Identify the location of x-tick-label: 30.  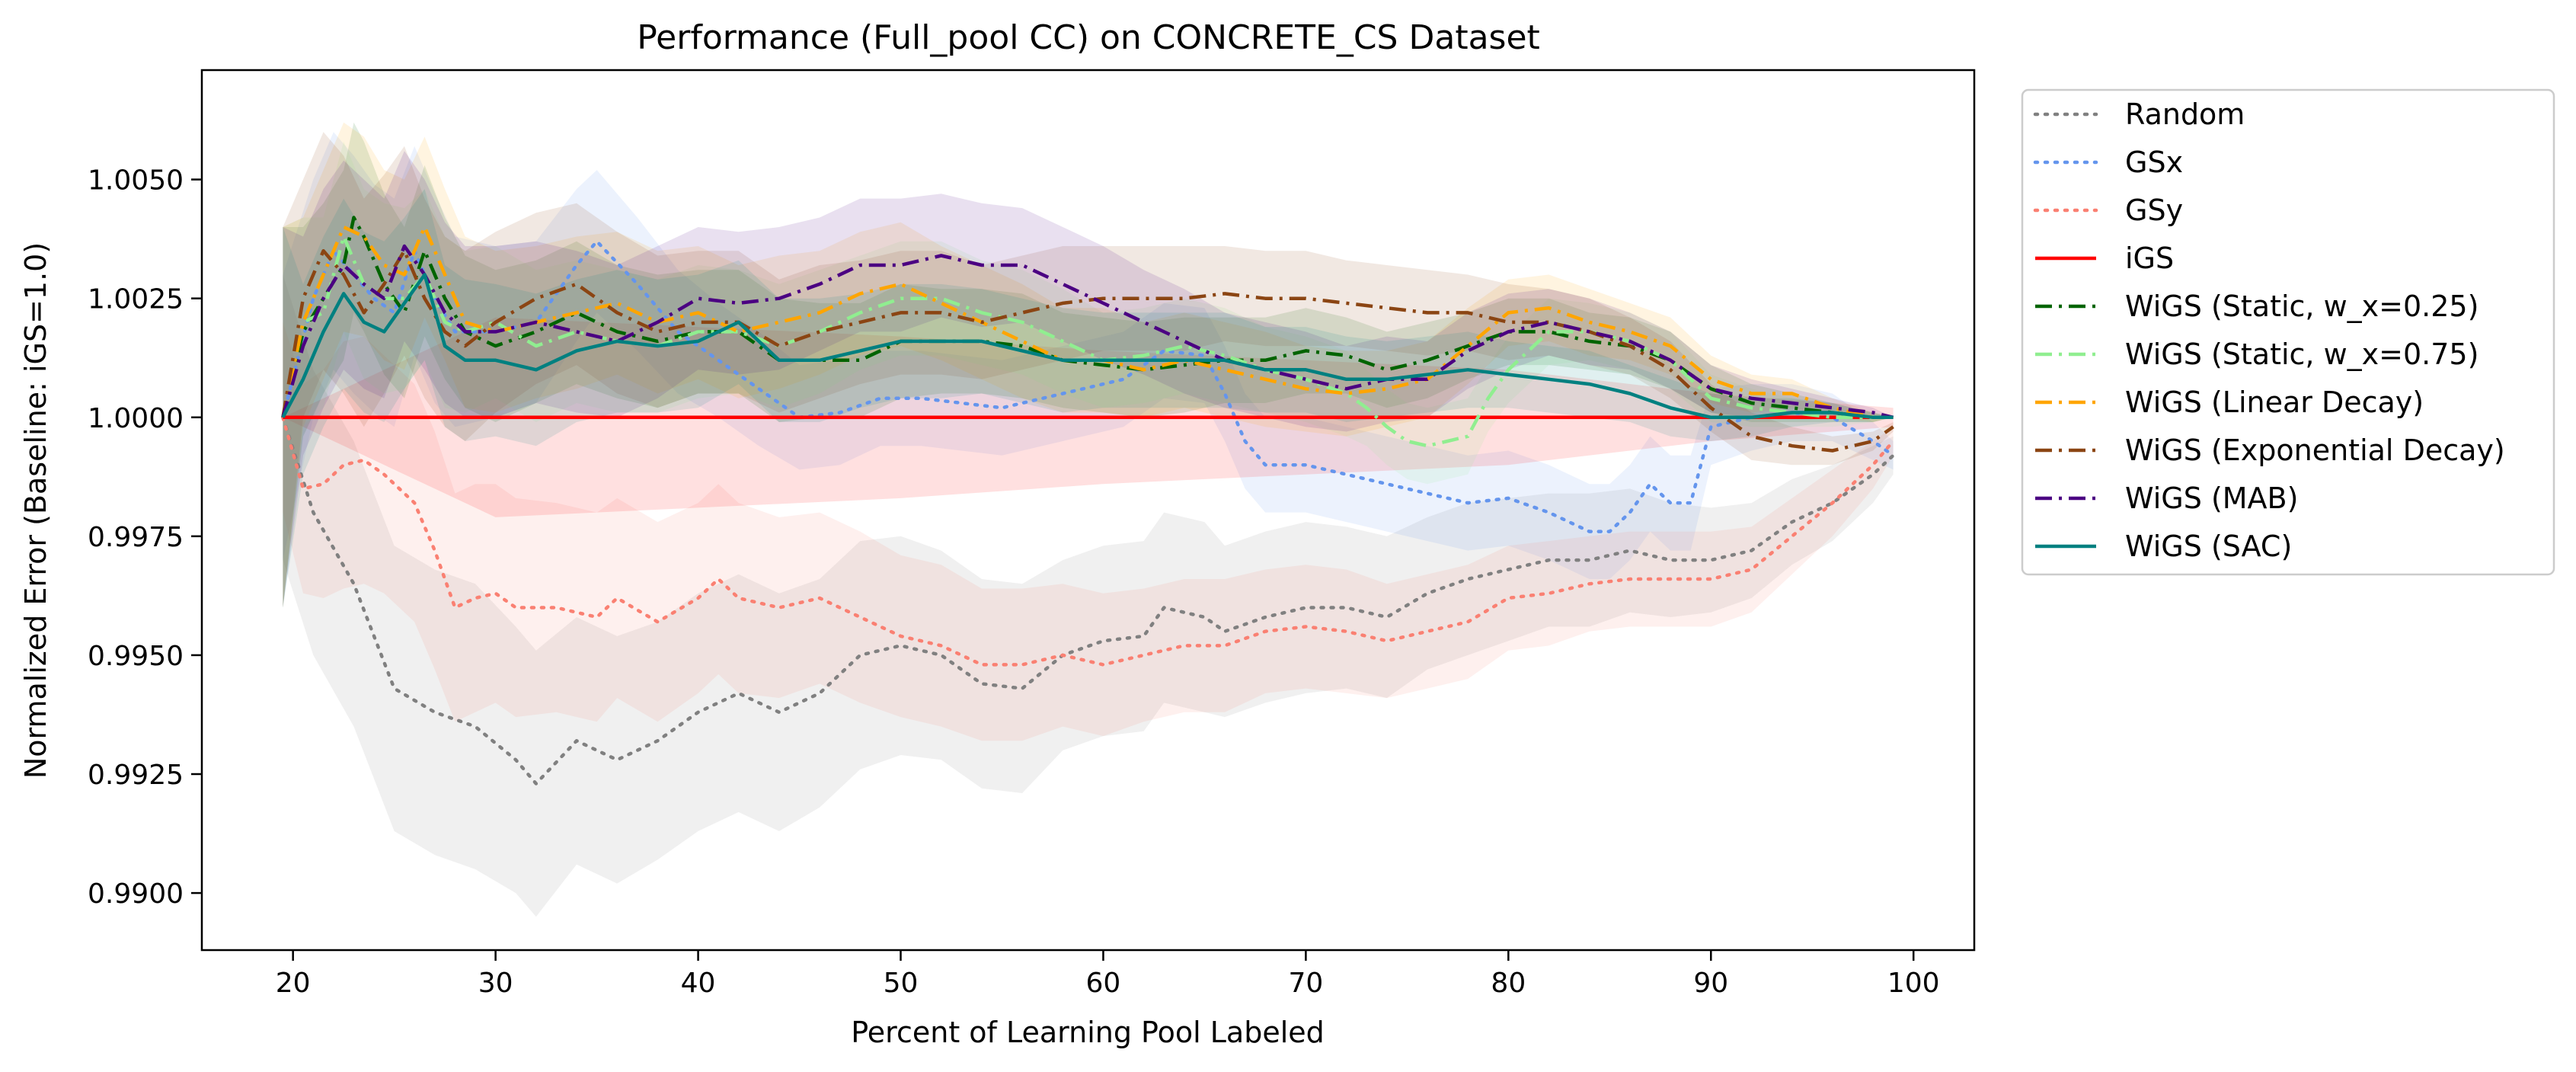
(495, 983).